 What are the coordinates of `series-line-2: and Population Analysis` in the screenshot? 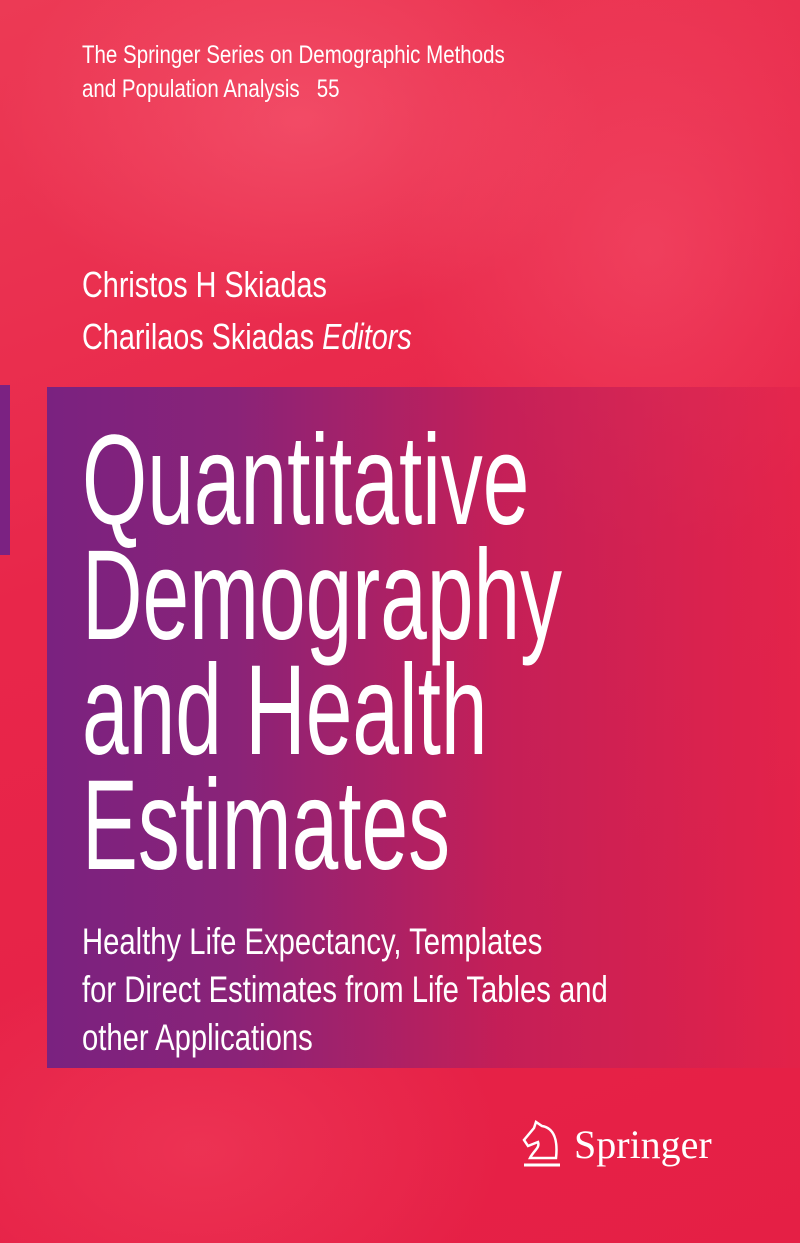 It's located at (191, 89).